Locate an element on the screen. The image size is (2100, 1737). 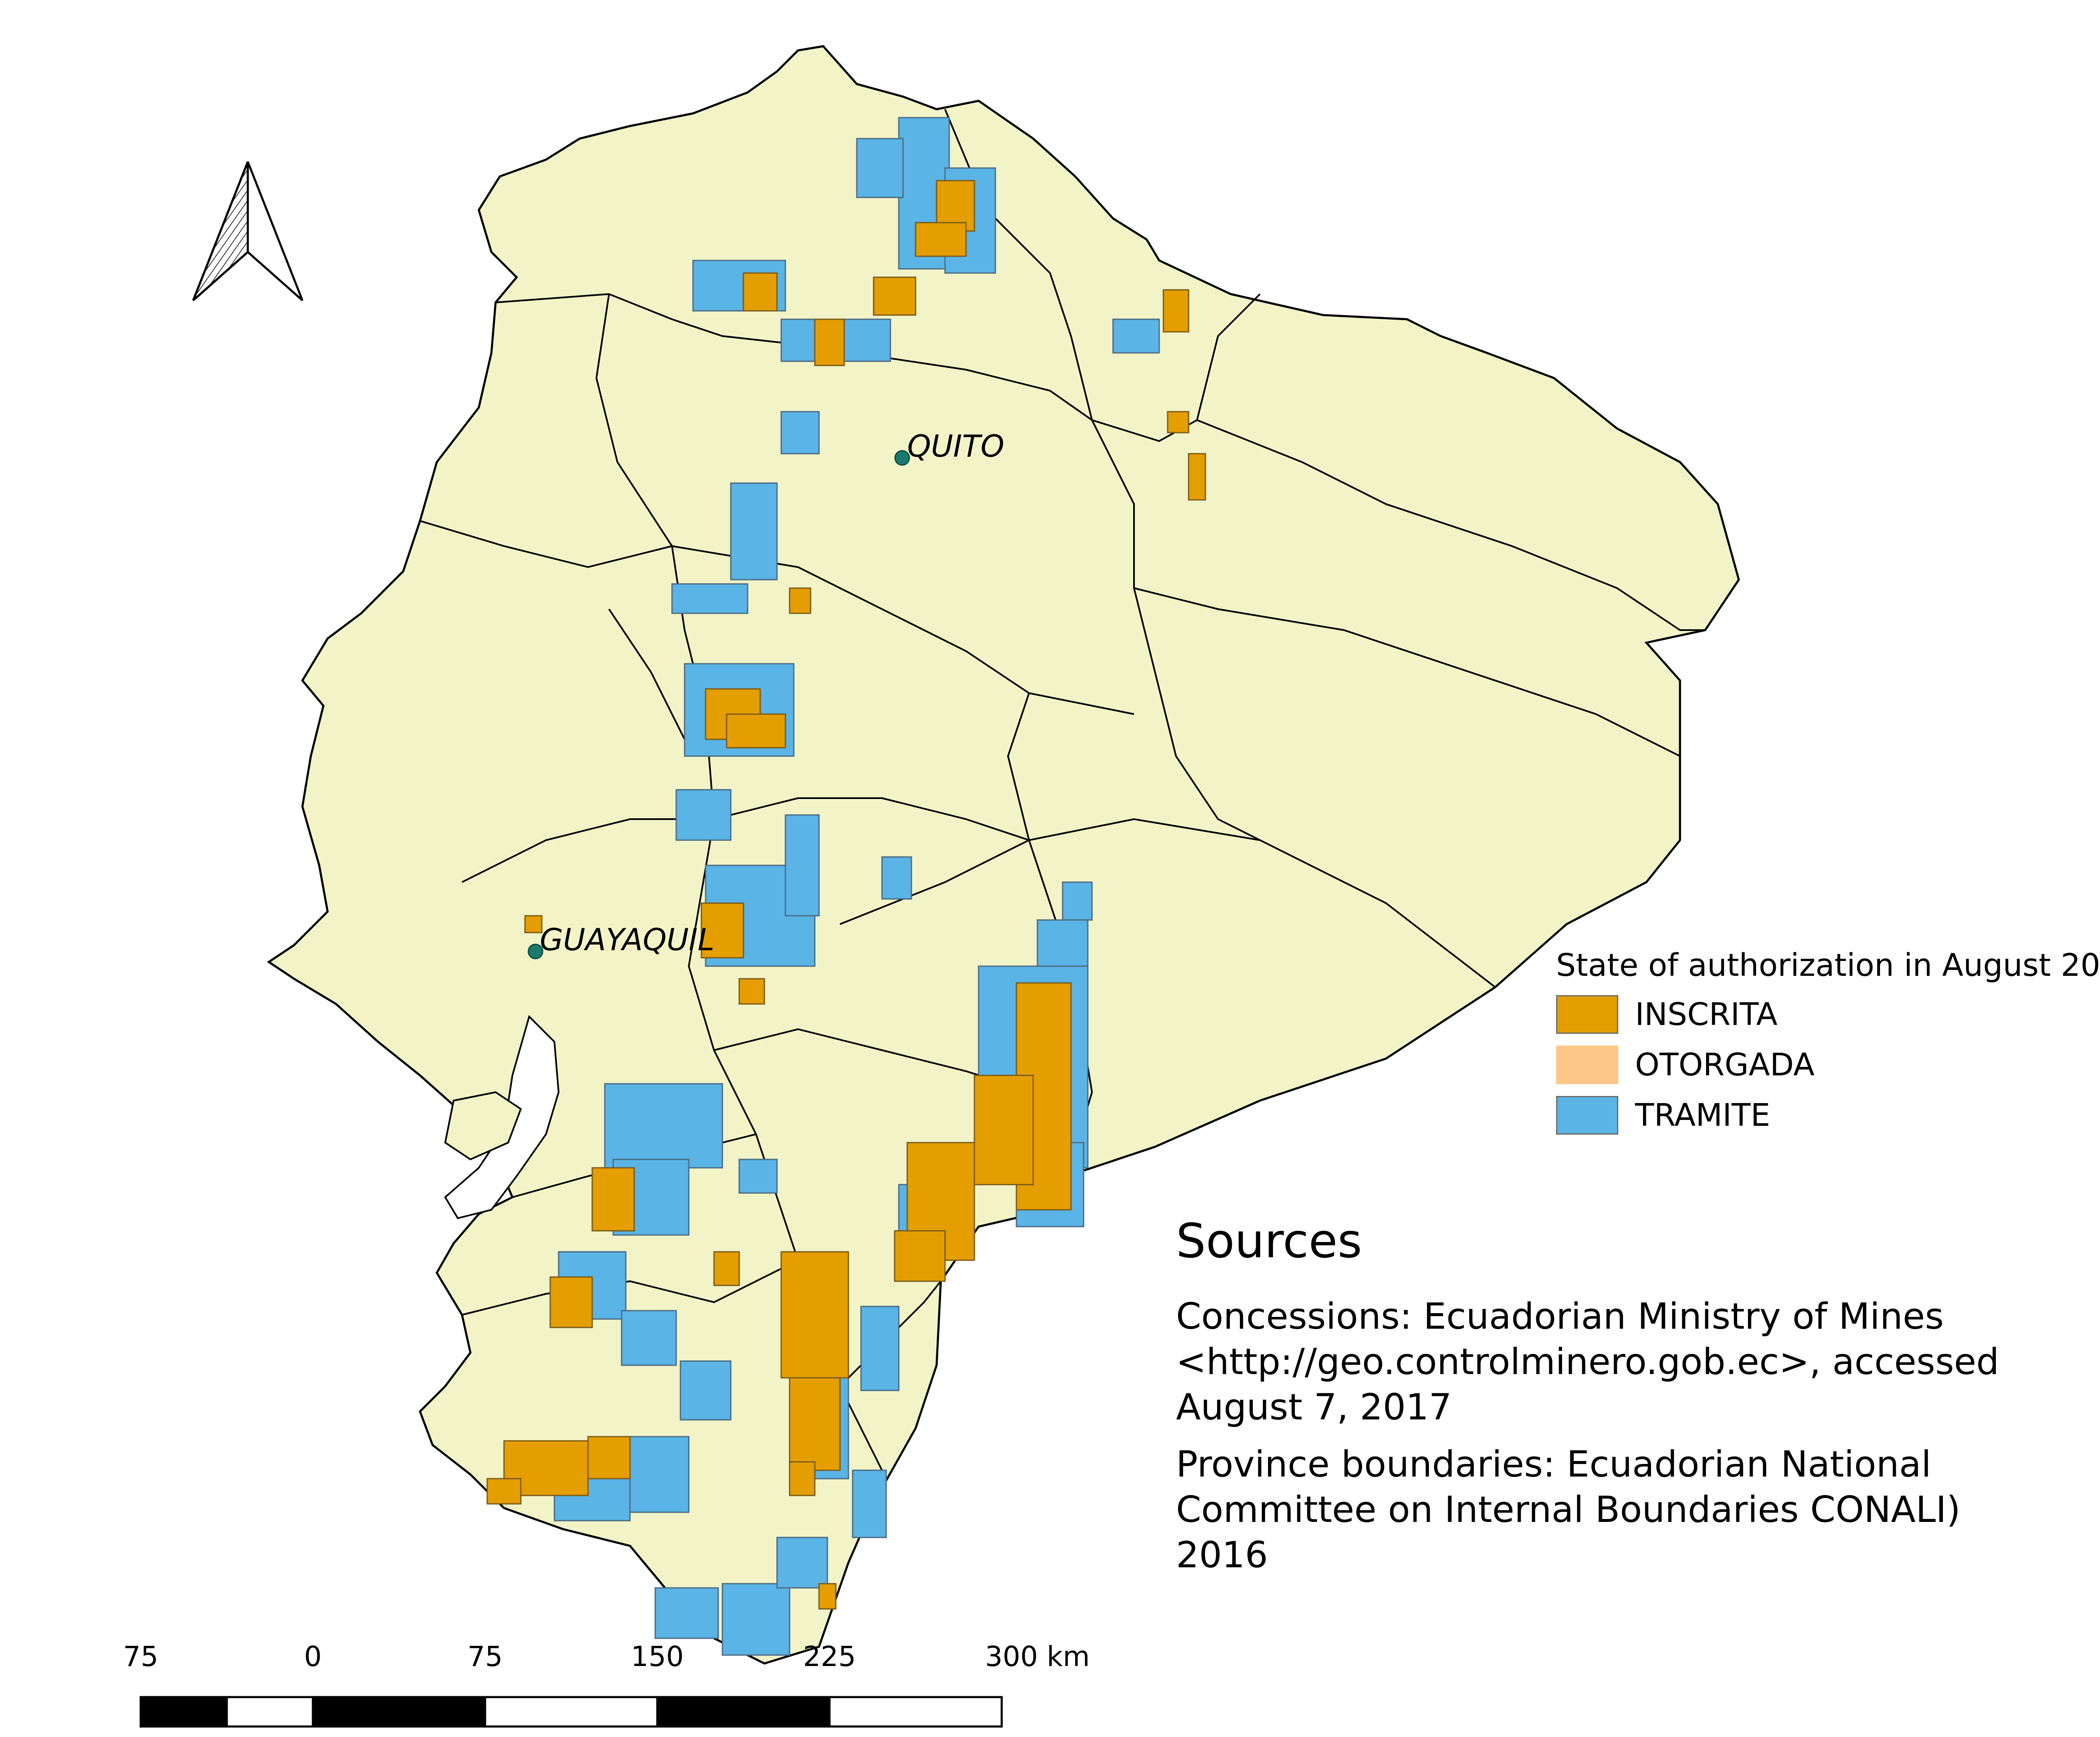
legend-swatch-inscrita is located at coordinates (1587, 1014).